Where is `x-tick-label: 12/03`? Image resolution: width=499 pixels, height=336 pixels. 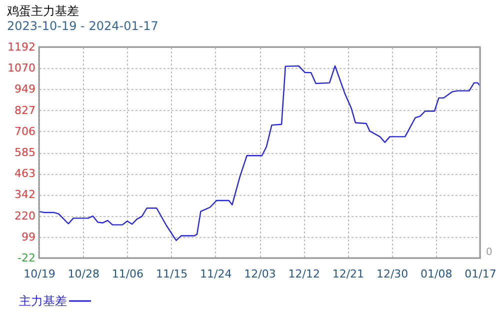 x-tick-label: 12/03 is located at coordinates (260, 274).